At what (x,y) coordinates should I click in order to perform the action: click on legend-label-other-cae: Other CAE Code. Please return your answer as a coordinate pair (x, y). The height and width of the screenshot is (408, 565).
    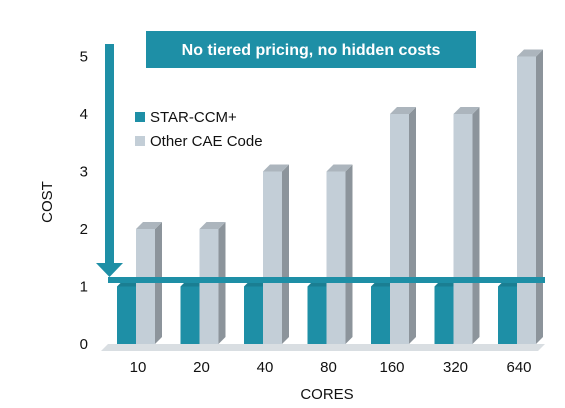
    Looking at the image, I should click on (206, 141).